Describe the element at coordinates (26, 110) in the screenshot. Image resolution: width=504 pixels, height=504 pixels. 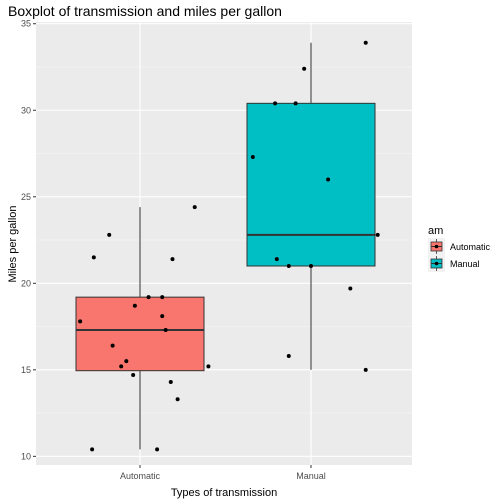
I see `y-tick-label: 30` at that location.